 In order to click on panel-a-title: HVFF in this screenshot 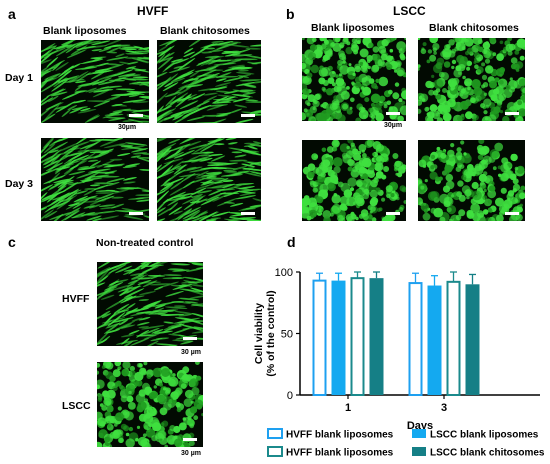, I will do `click(153, 11)`.